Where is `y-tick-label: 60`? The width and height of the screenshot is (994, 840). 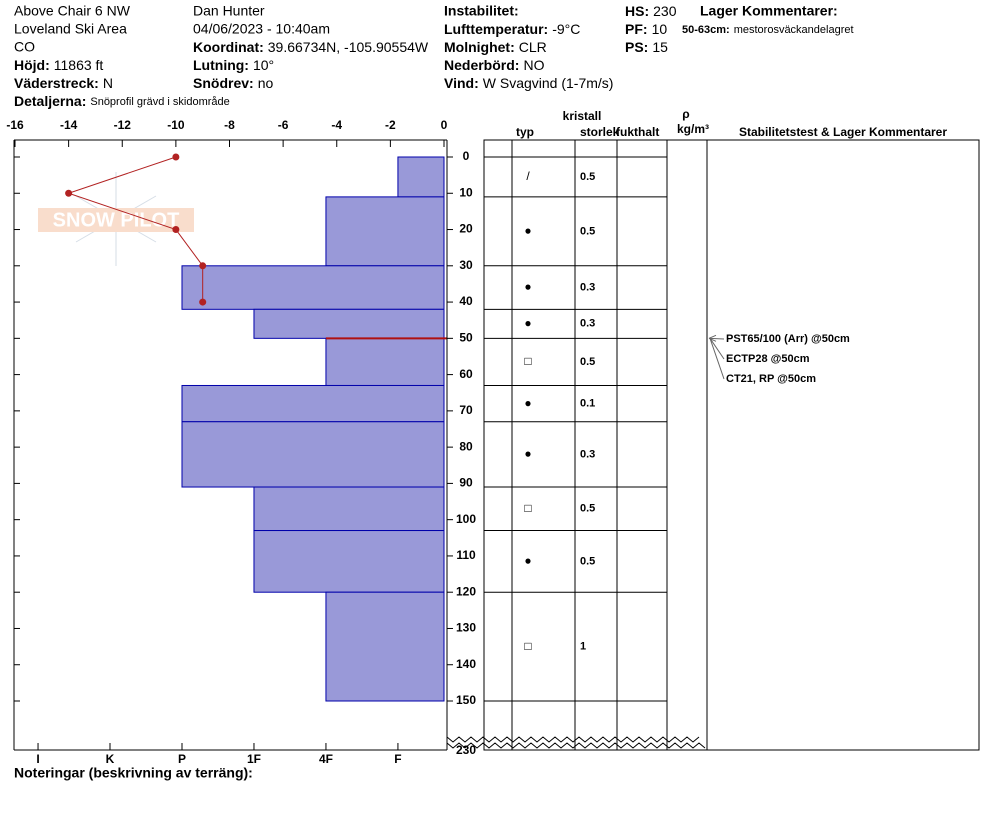
y-tick-label: 60 is located at coordinates (466, 374).